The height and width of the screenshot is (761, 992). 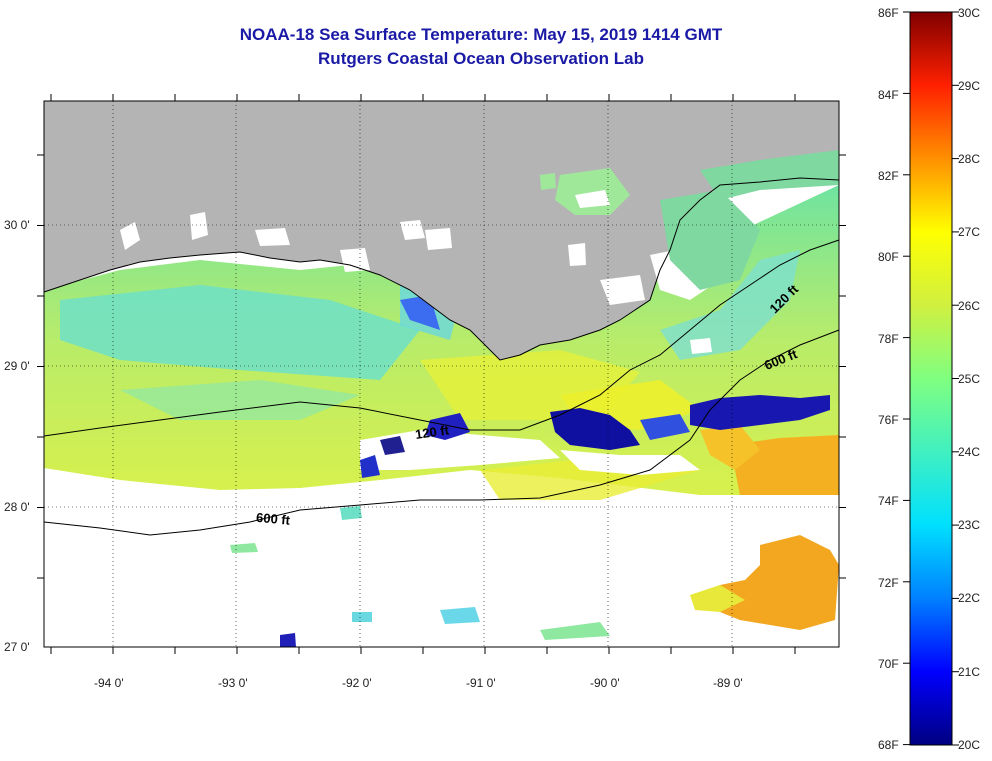 What do you see at coordinates (969, 525) in the screenshot?
I see `colorbar-c-label: 23C` at bounding box center [969, 525].